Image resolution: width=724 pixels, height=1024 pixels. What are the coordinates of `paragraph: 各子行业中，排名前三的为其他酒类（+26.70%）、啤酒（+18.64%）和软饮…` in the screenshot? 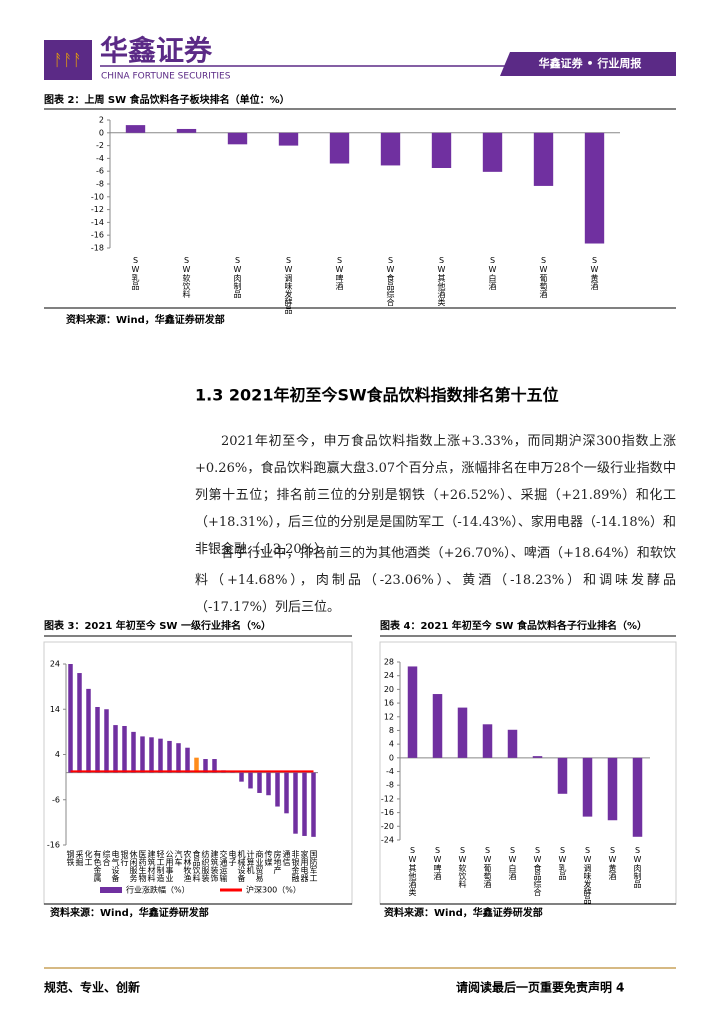 It's located at (435, 580).